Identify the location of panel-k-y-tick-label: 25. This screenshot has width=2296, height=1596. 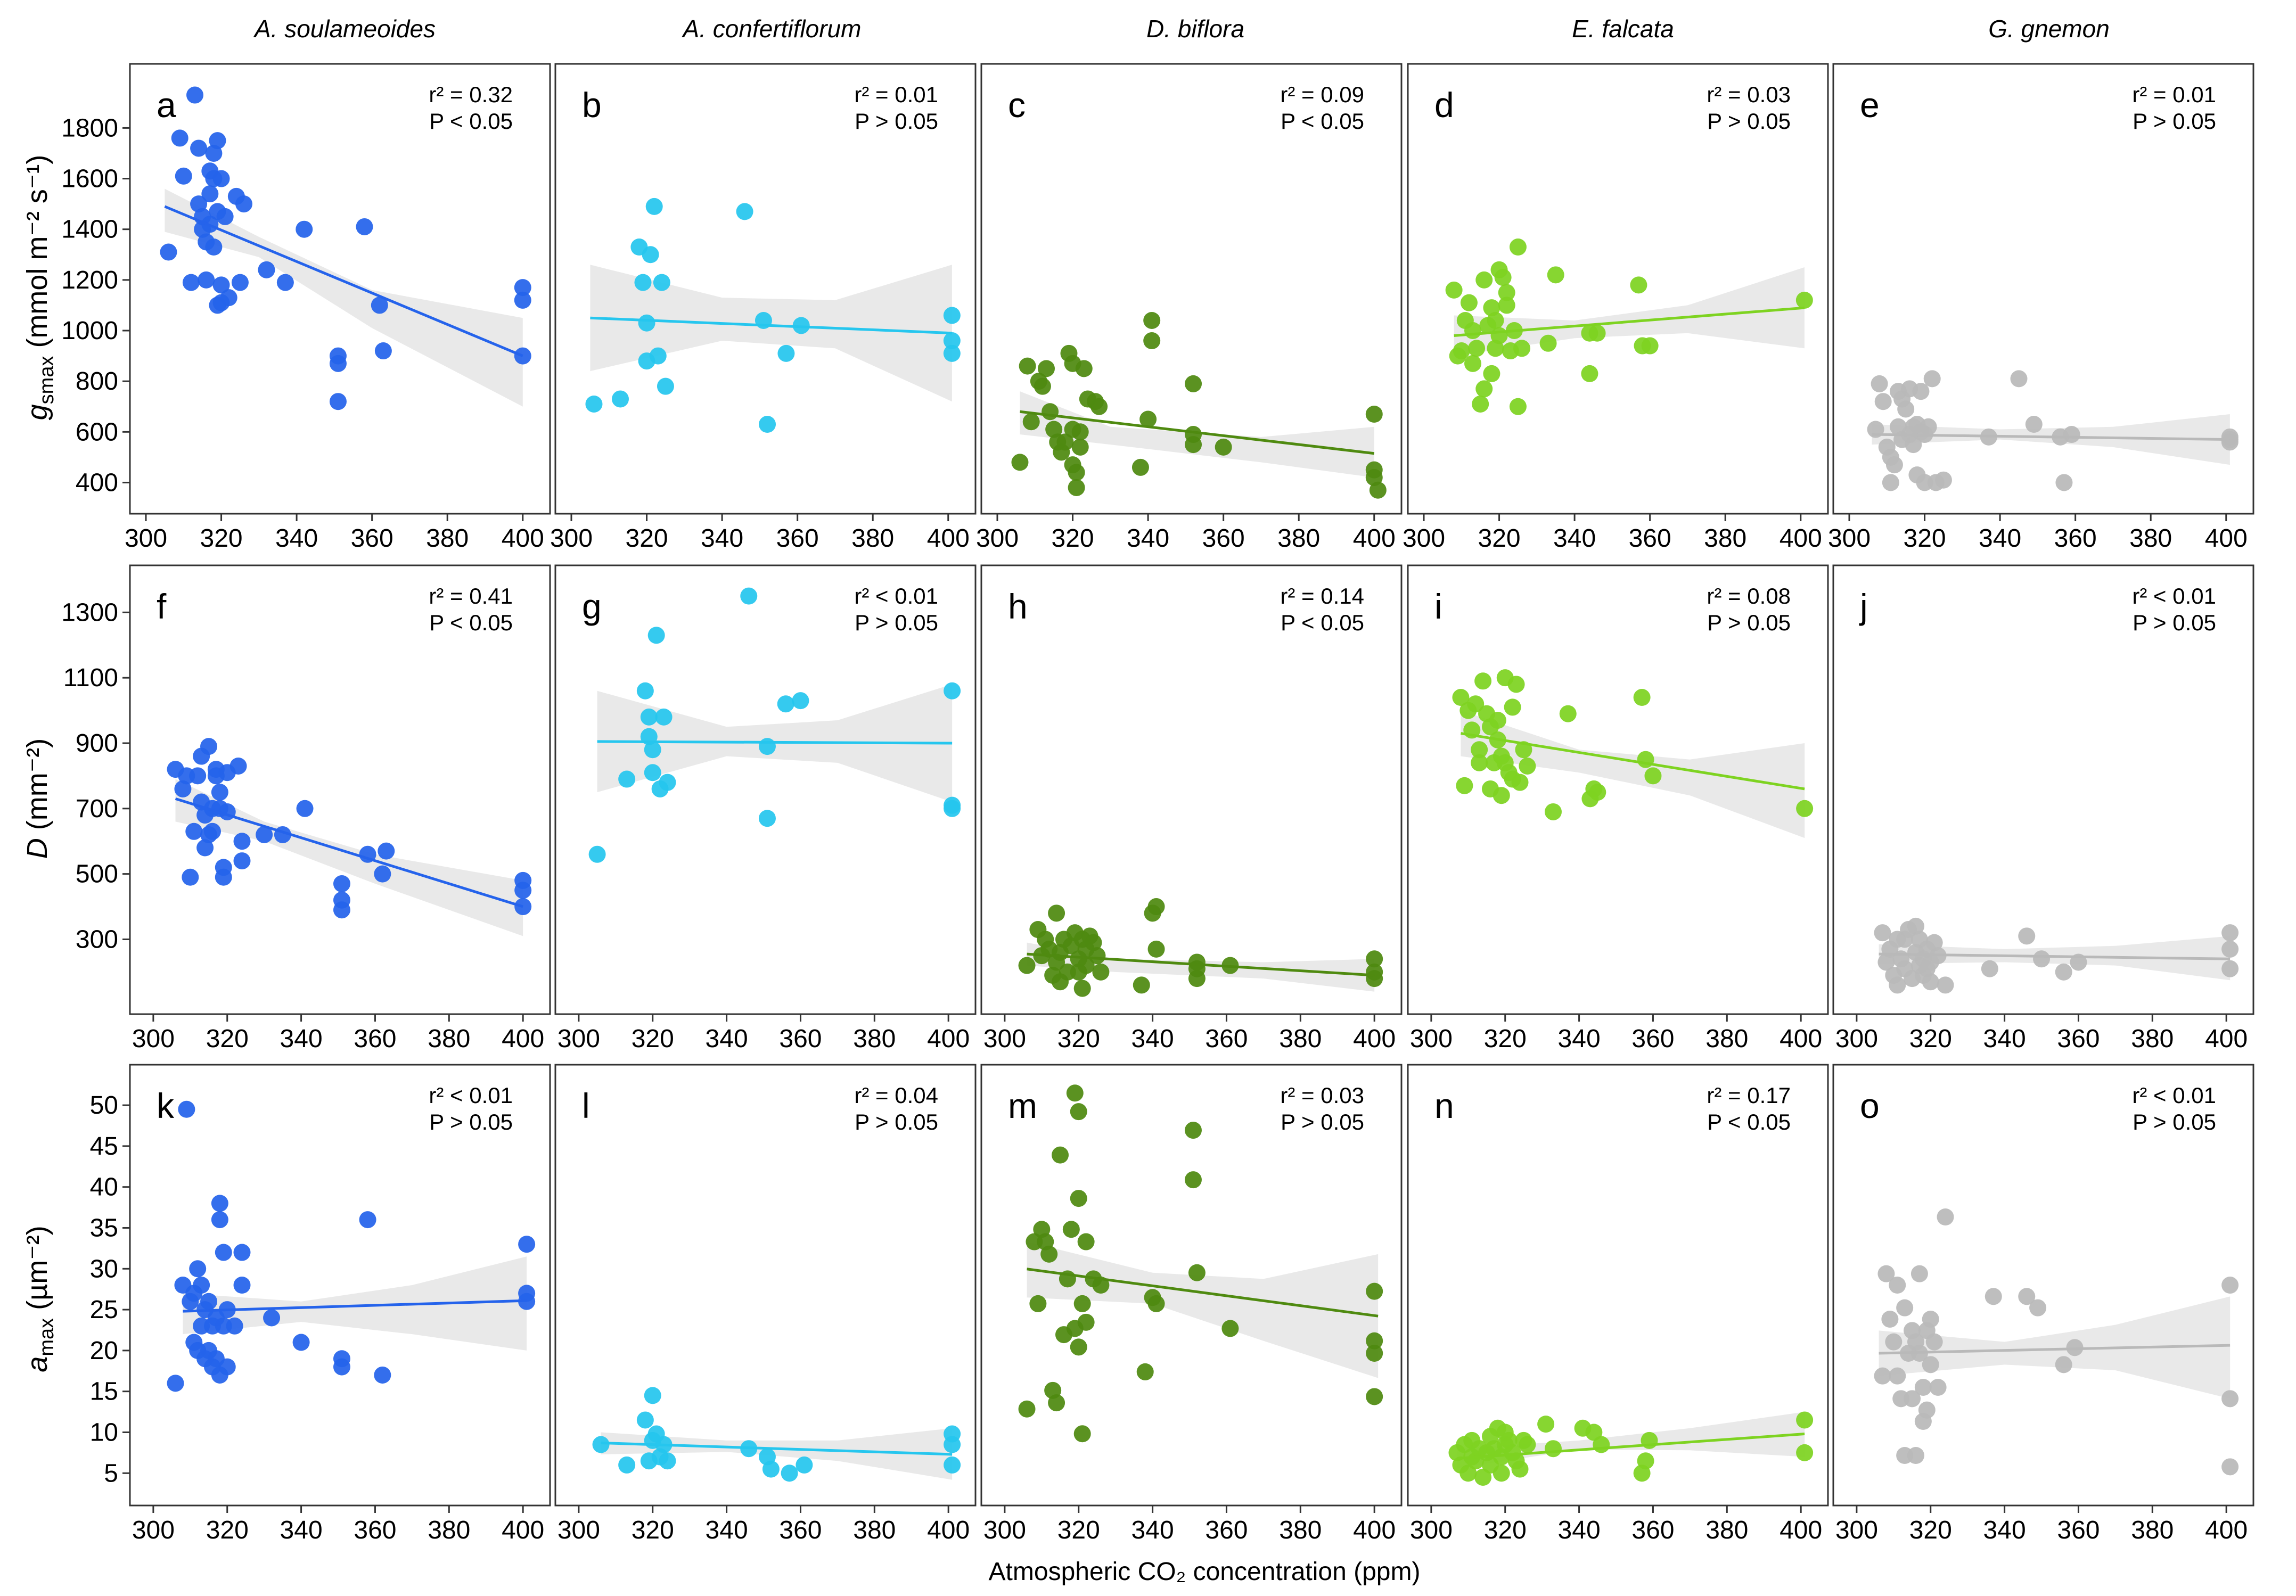
(104, 1310).